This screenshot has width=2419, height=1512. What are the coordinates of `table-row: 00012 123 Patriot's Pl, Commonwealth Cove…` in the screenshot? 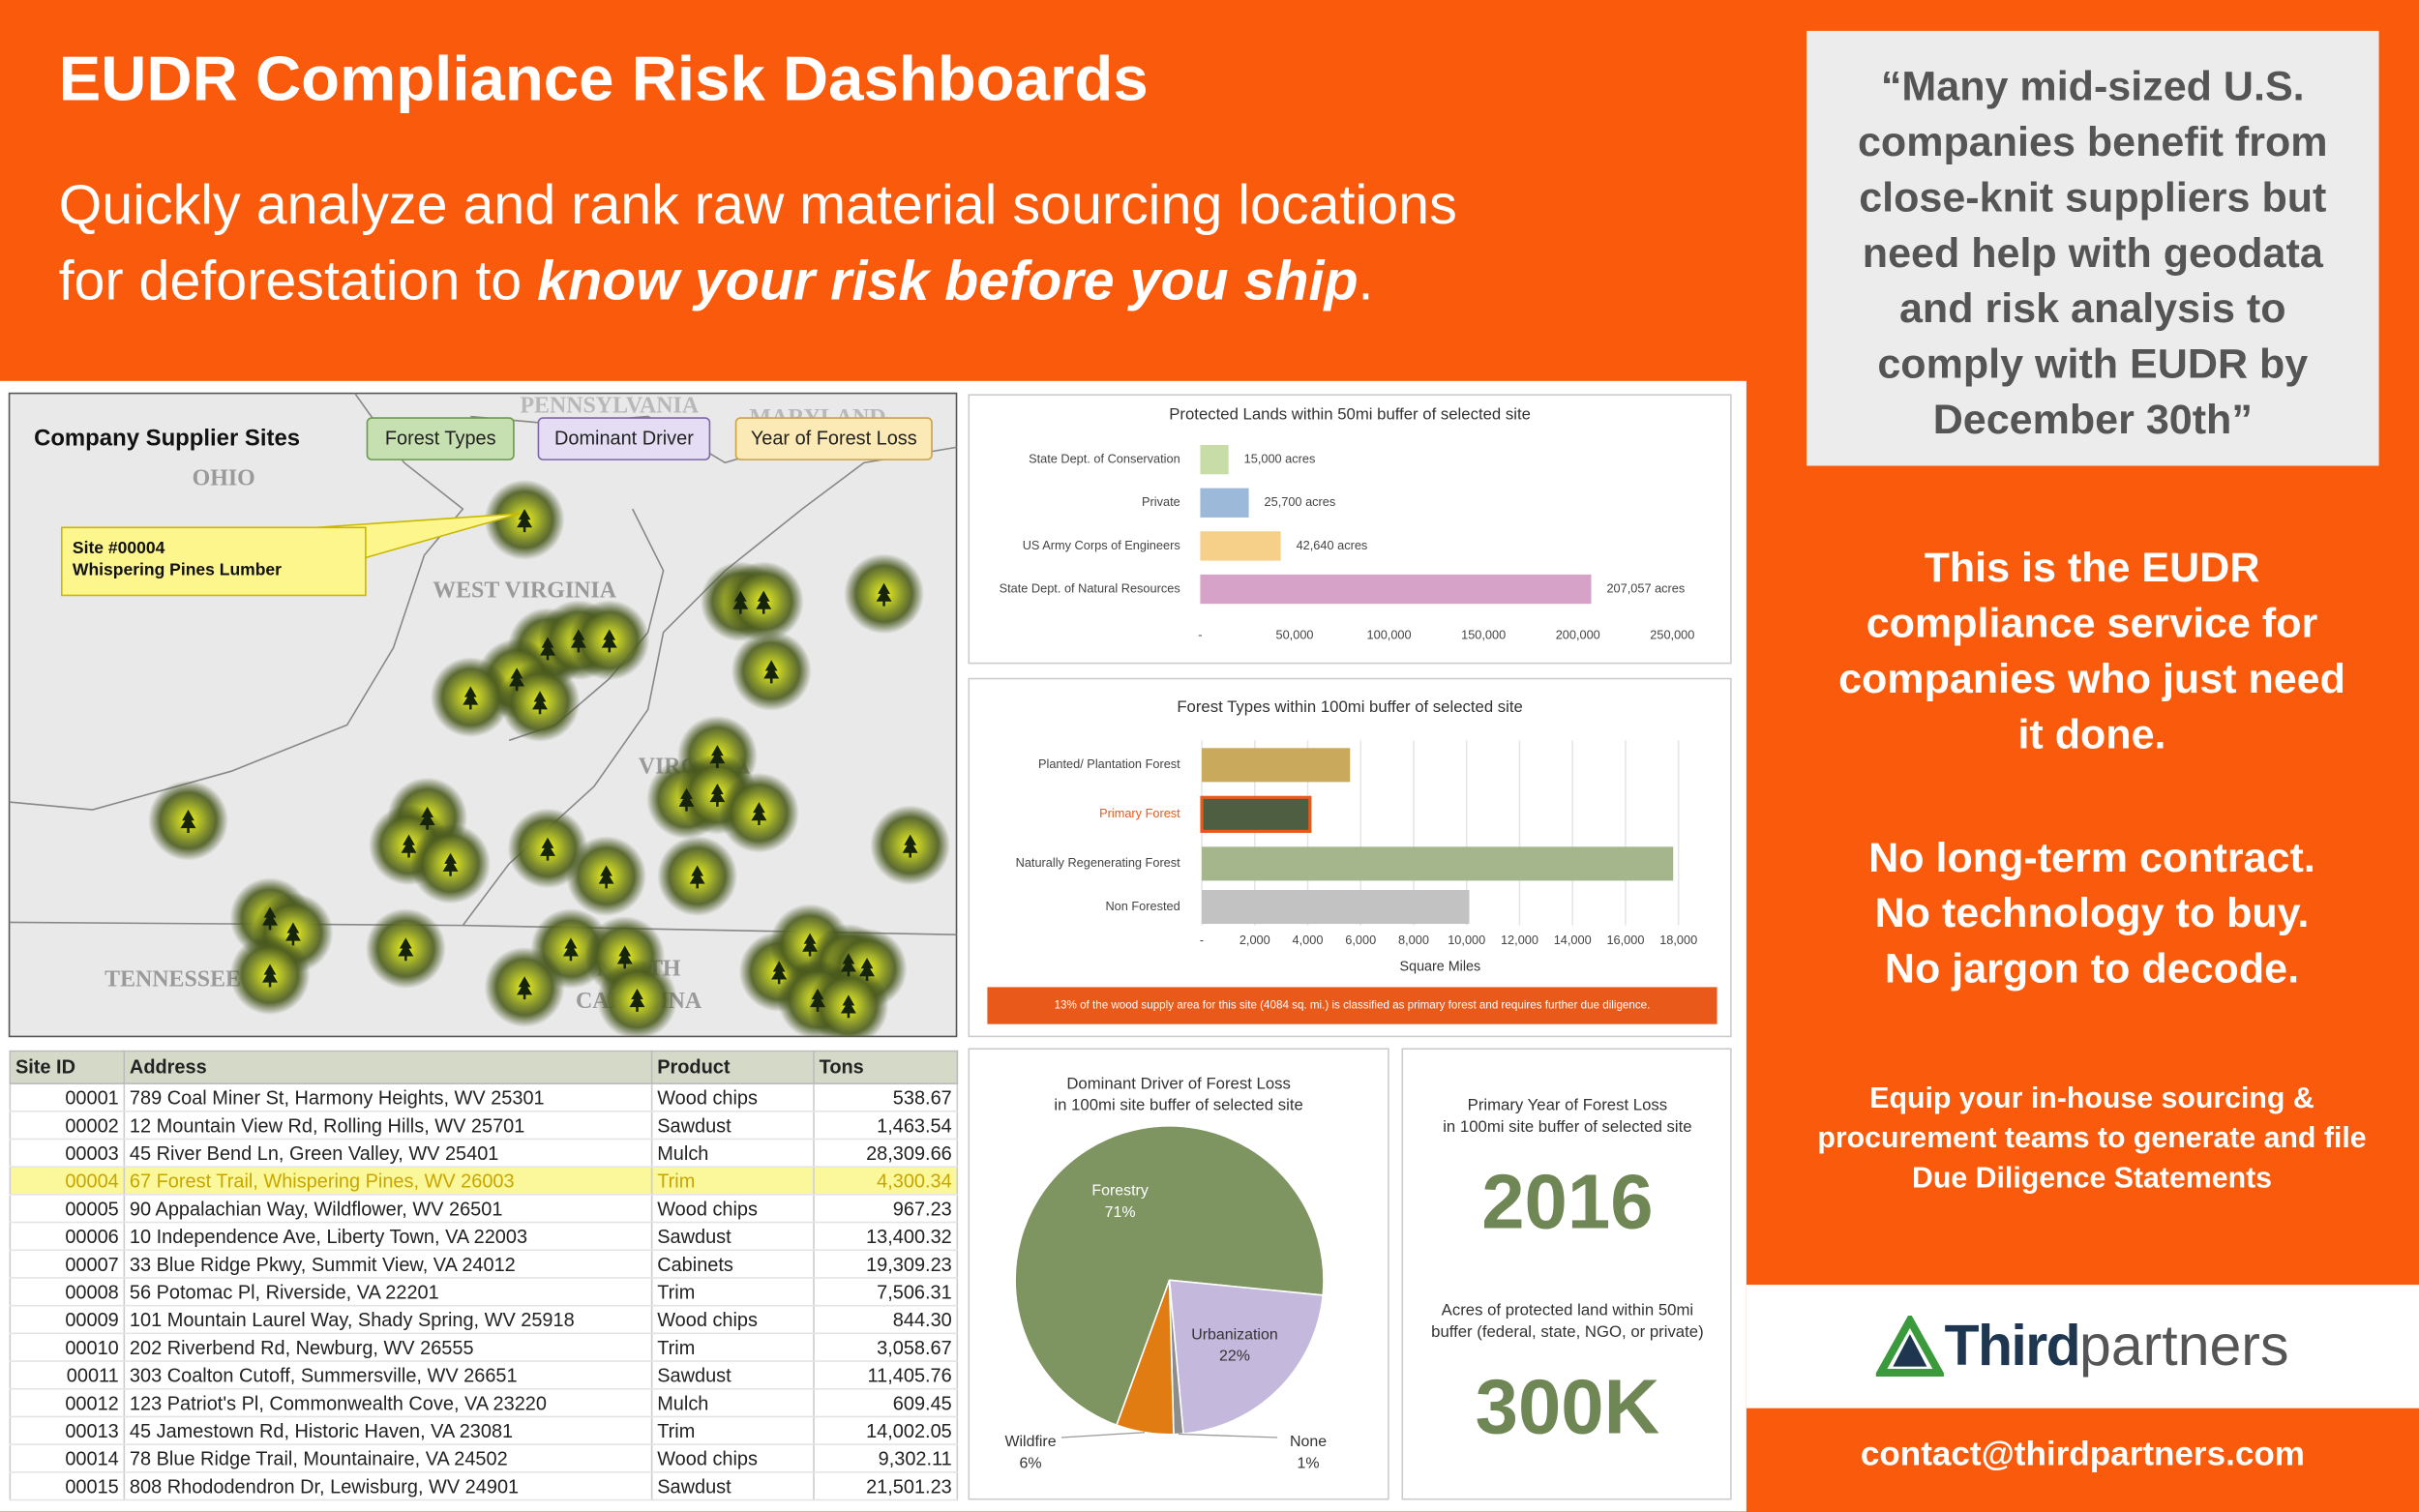 It's located at (484, 1403).